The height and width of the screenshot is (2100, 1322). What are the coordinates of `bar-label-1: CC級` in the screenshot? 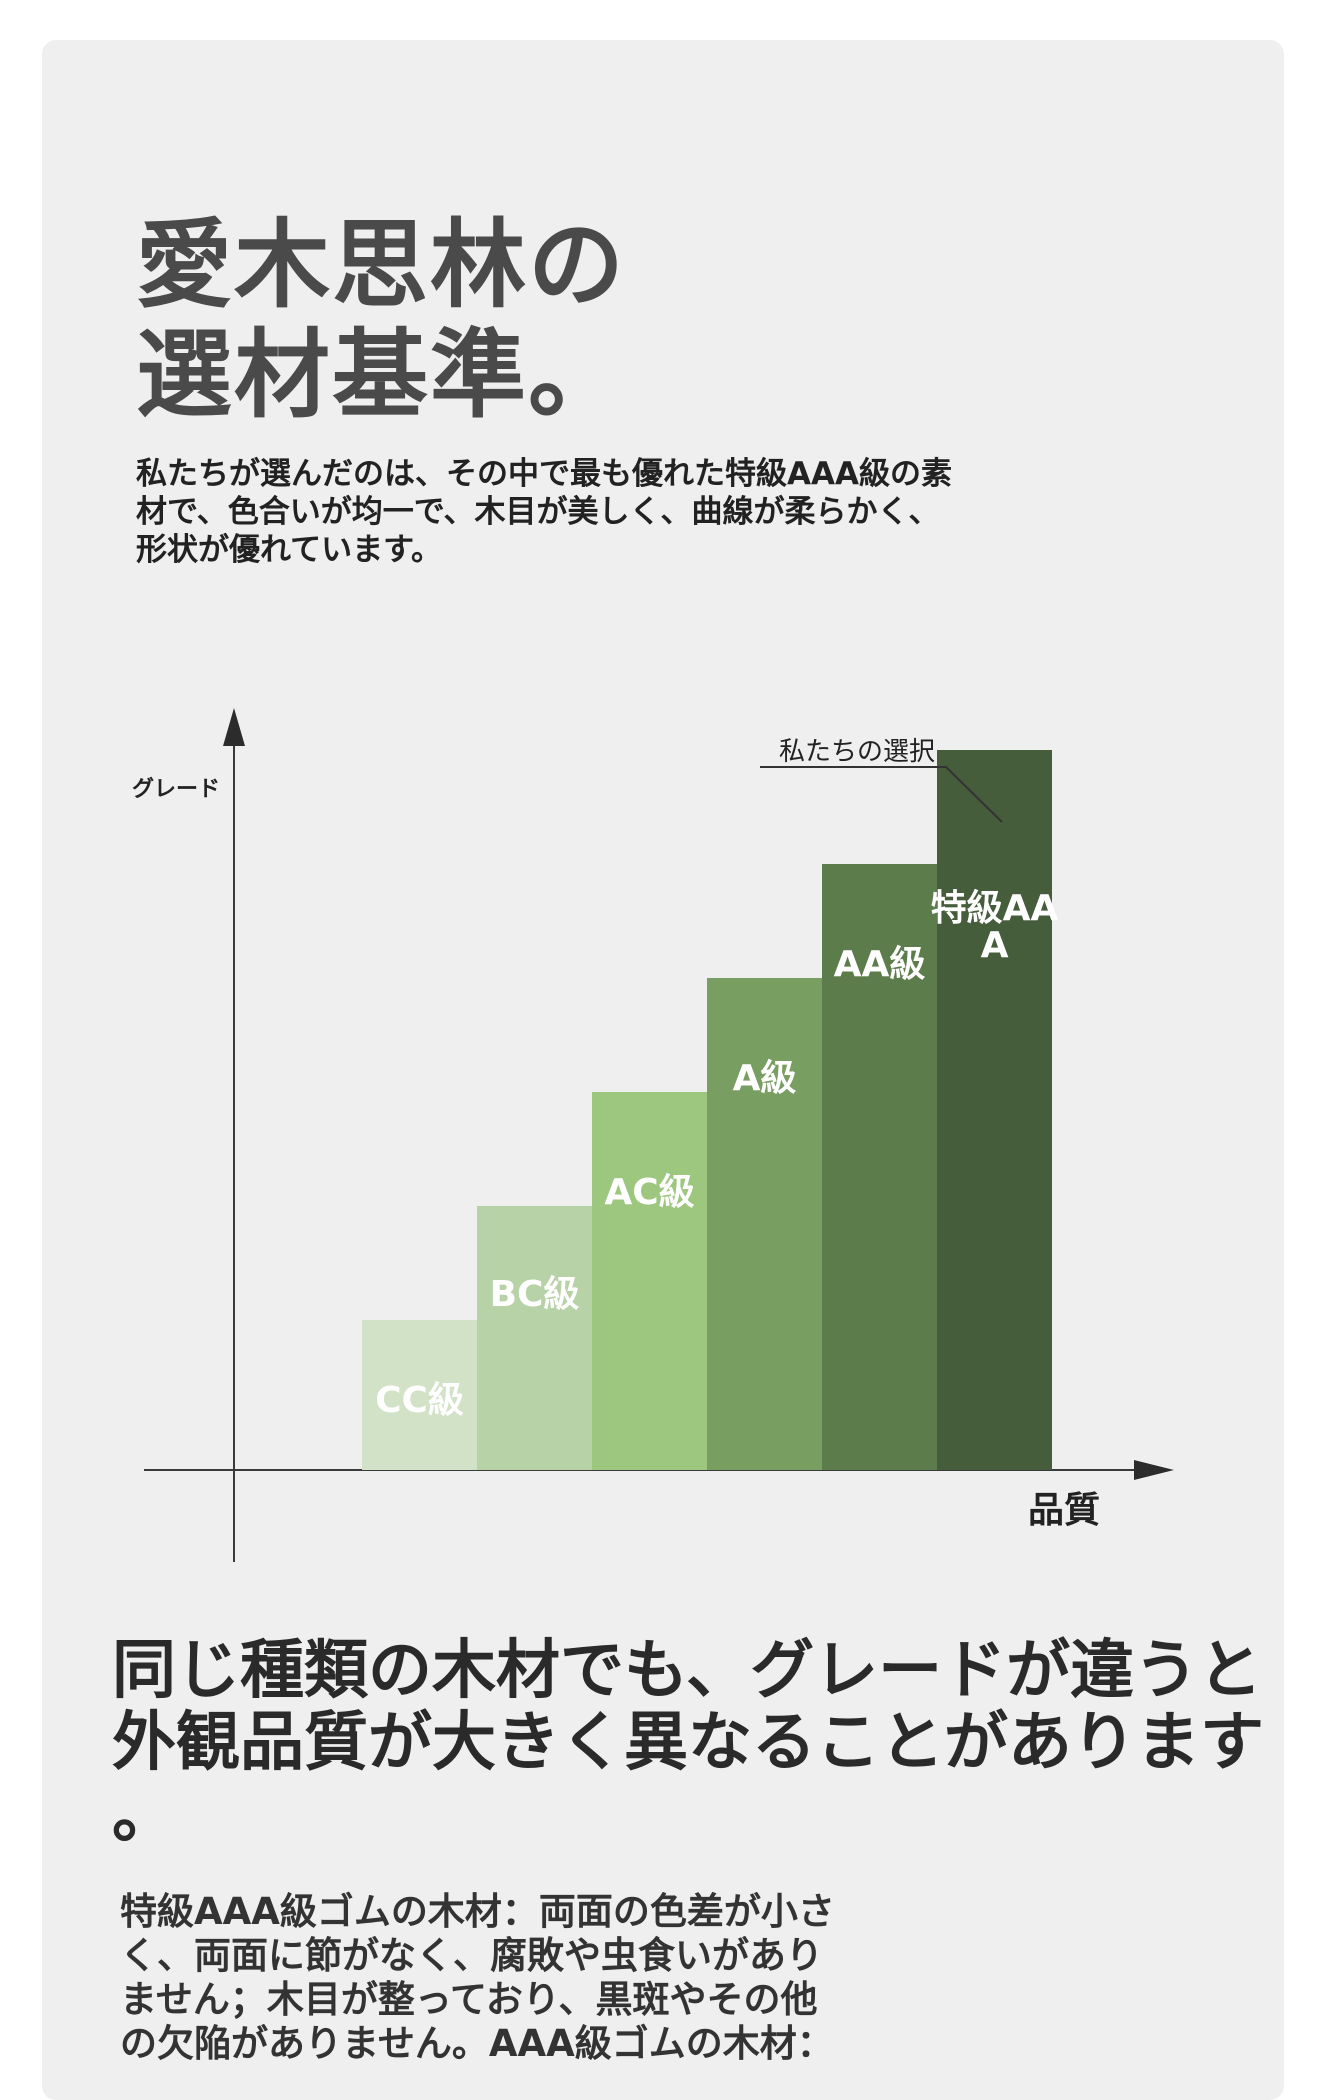 It's located at (419, 1400).